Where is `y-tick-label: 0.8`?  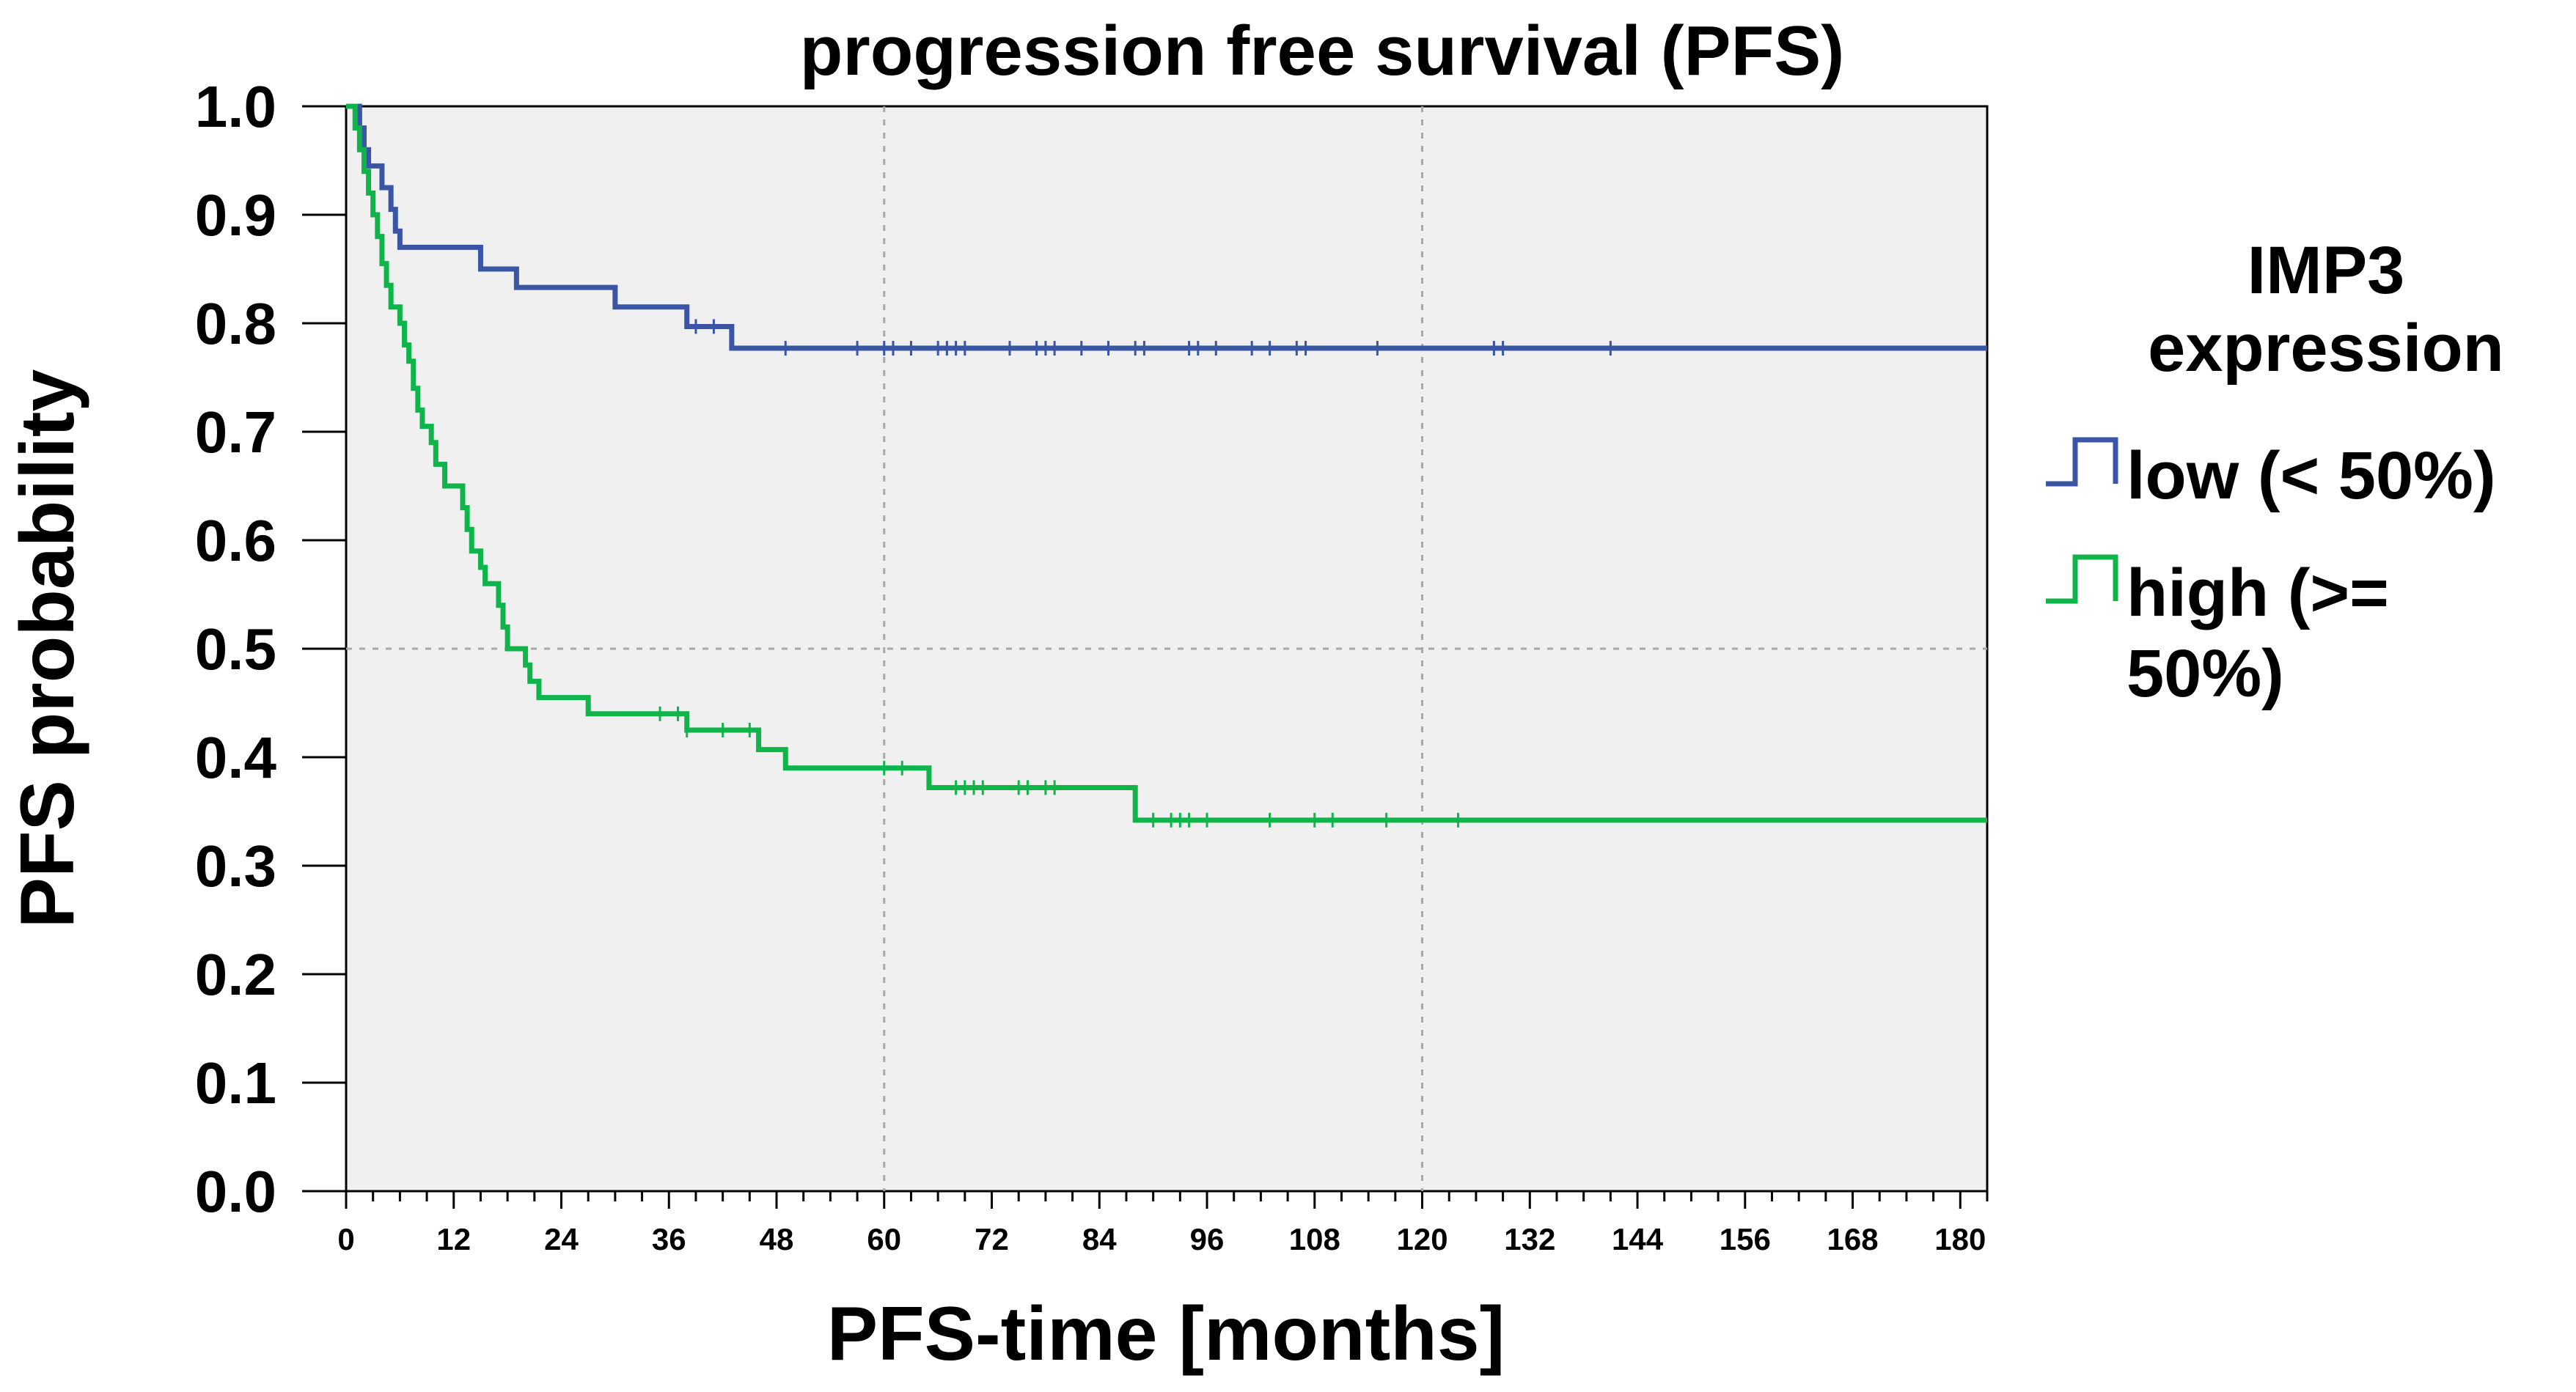 y-tick-label: 0.8 is located at coordinates (236, 323).